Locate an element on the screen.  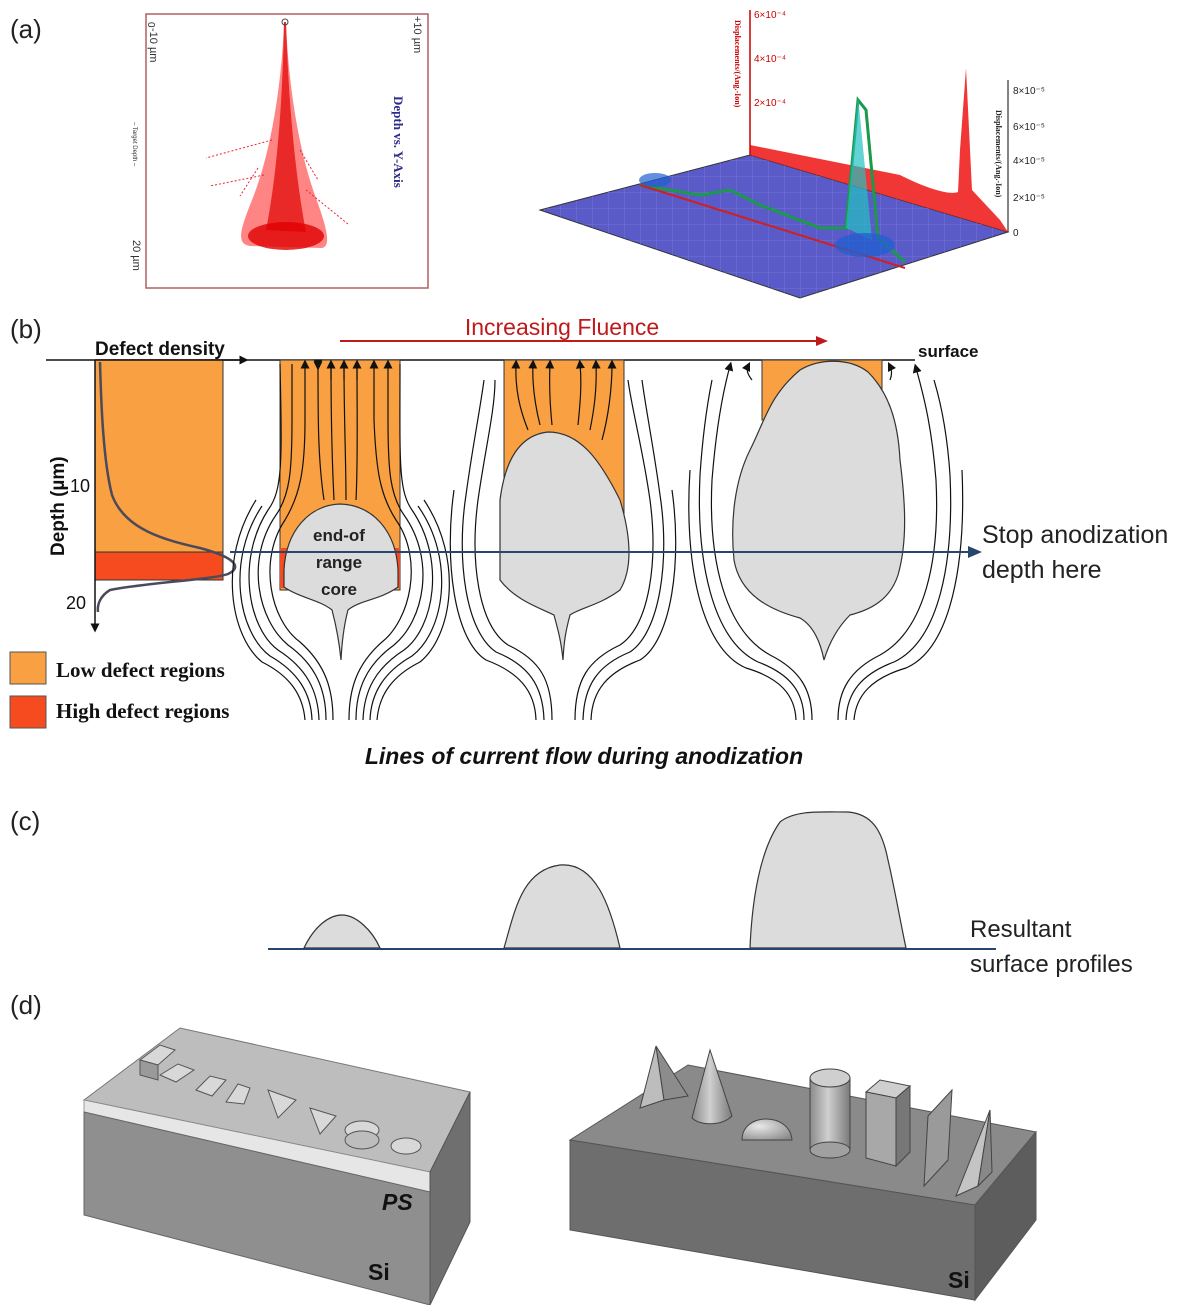
legend-label-low: Low defect regions is located at coordinates (140, 670).